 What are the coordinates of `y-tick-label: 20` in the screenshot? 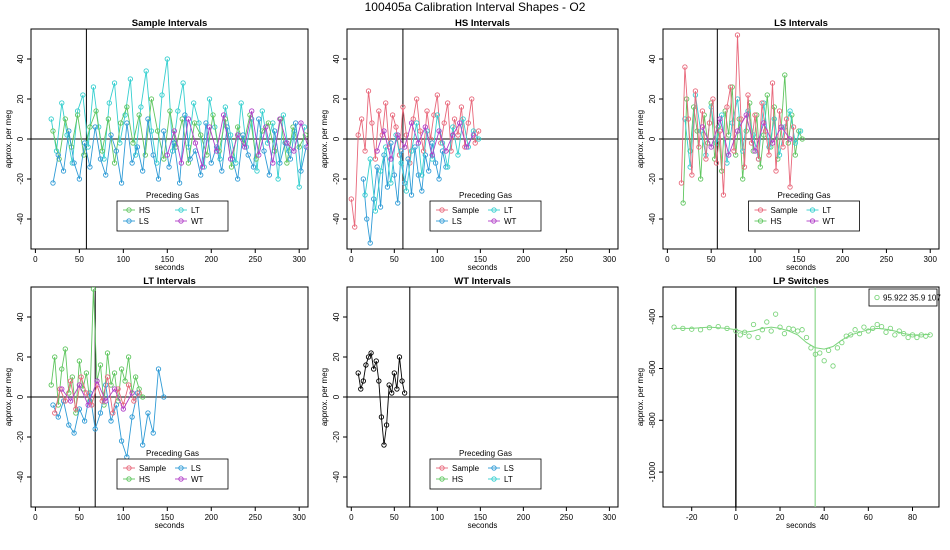 It's located at (336, 98).